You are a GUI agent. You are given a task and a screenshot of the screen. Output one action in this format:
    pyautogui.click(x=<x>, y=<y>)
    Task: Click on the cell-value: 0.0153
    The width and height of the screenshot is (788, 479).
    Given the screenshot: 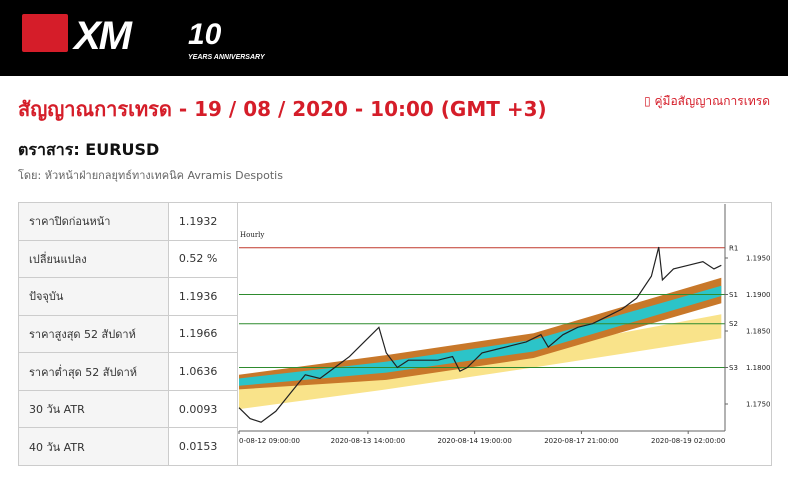 What is the action you would take?
    pyautogui.click(x=203, y=446)
    